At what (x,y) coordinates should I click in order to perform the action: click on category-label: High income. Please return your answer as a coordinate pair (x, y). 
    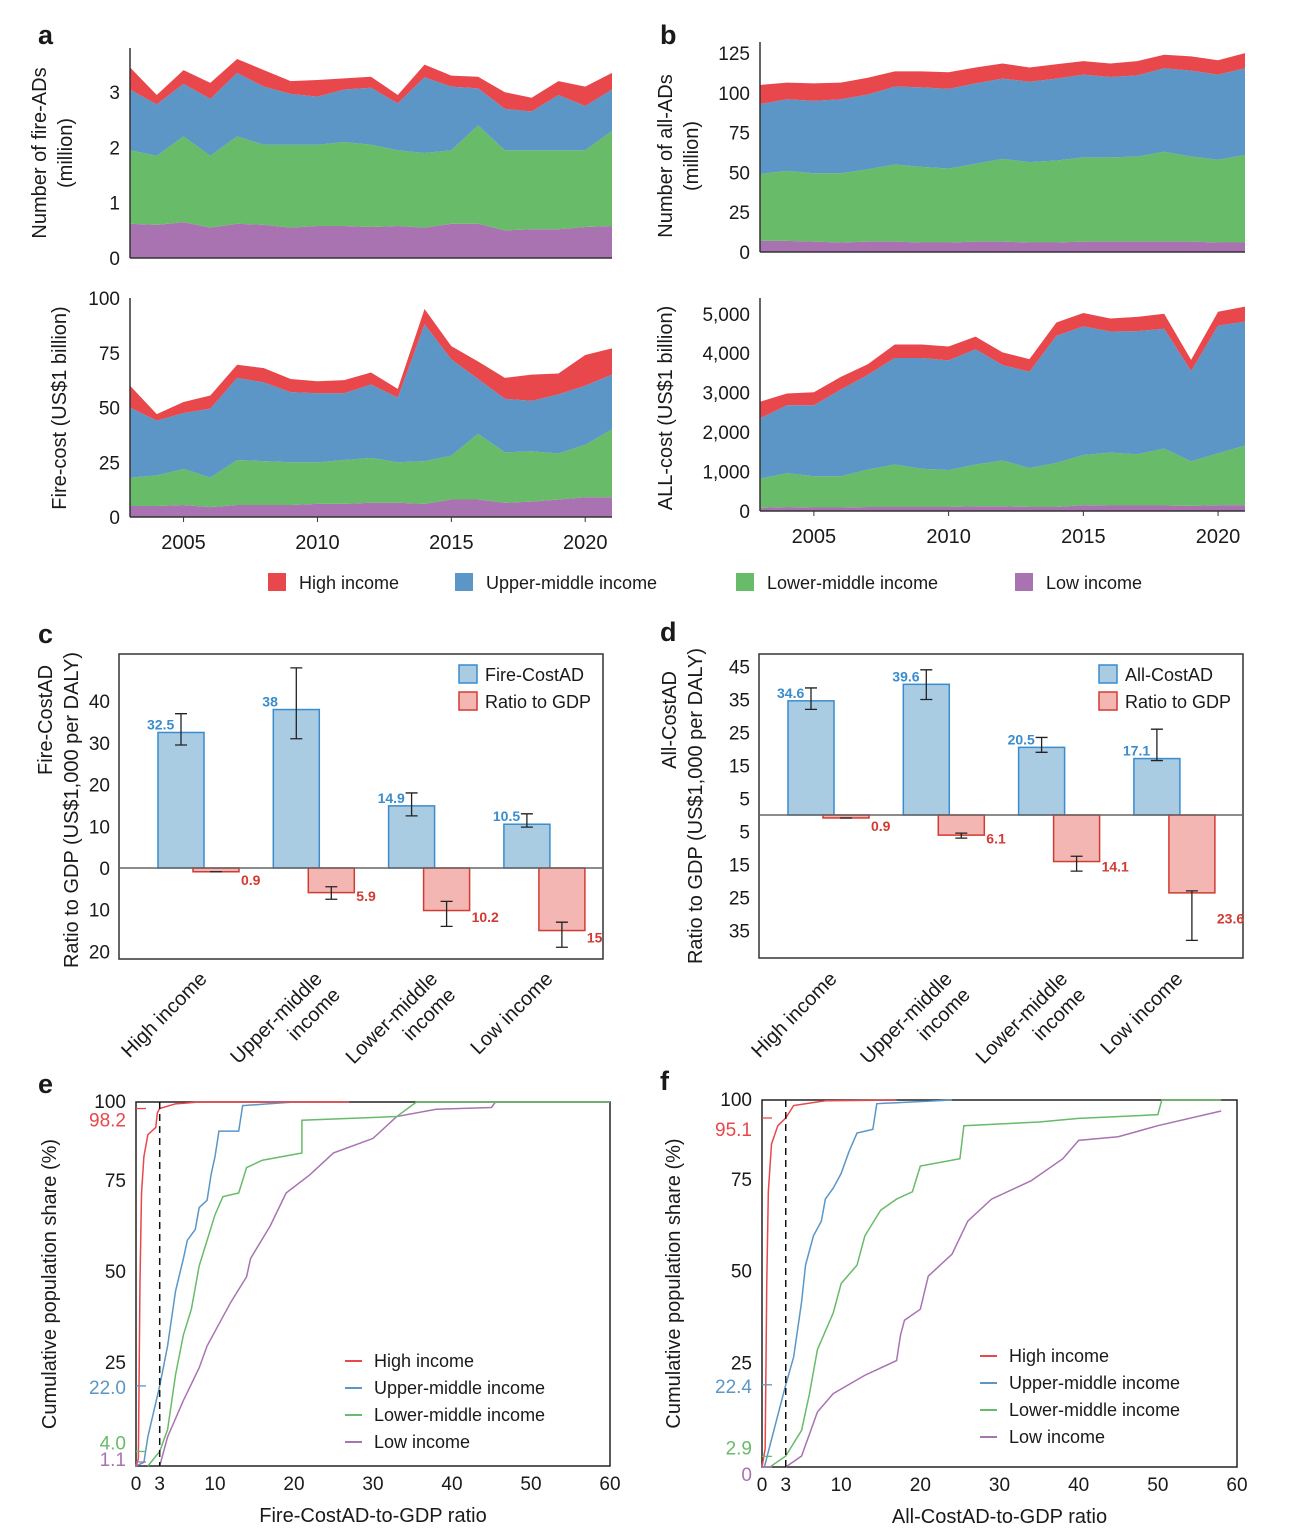
    Looking at the image, I should click on (164, 1015).